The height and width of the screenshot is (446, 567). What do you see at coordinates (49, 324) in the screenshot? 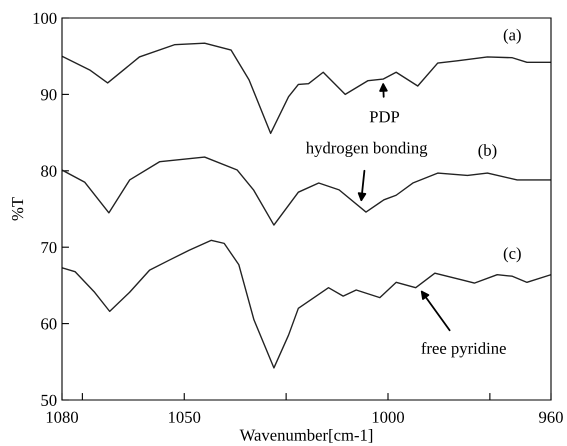
I see `y-tick-label: 60` at bounding box center [49, 324].